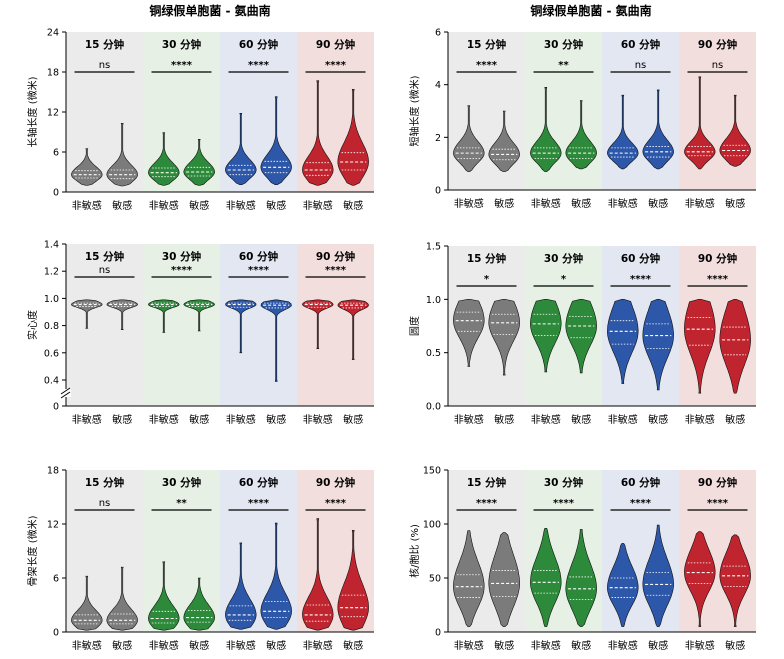 Image resolution: width=784 pixels, height=659 pixels. What do you see at coordinates (51, 381) in the screenshot?
I see `y-tick-label: 0.4` at bounding box center [51, 381].